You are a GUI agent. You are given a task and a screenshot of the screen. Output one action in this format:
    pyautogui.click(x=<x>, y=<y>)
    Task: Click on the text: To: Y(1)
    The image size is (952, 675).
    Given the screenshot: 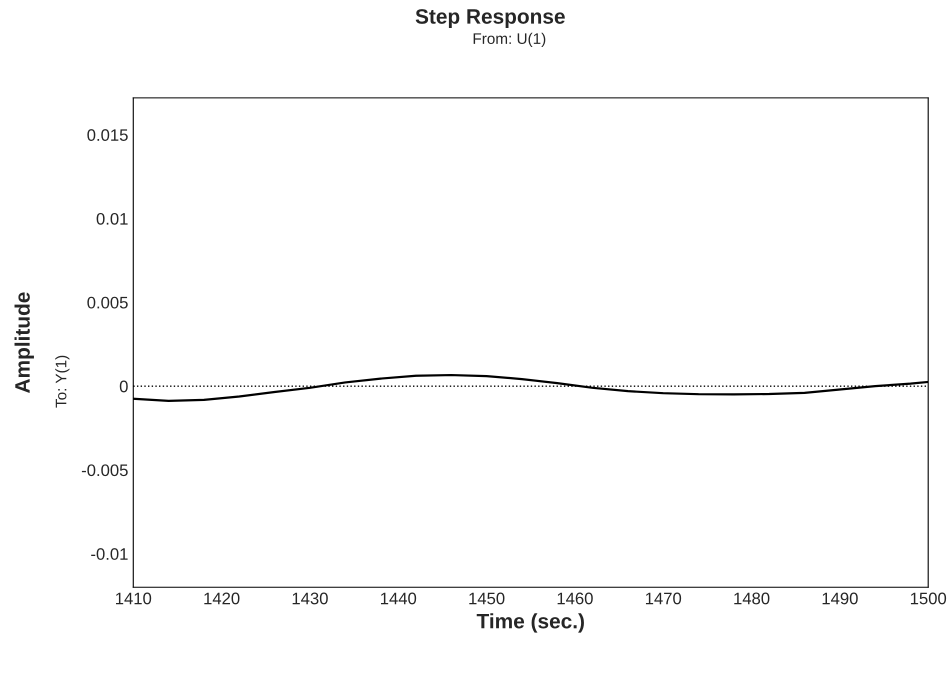 What is the action you would take?
    pyautogui.click(x=62, y=382)
    